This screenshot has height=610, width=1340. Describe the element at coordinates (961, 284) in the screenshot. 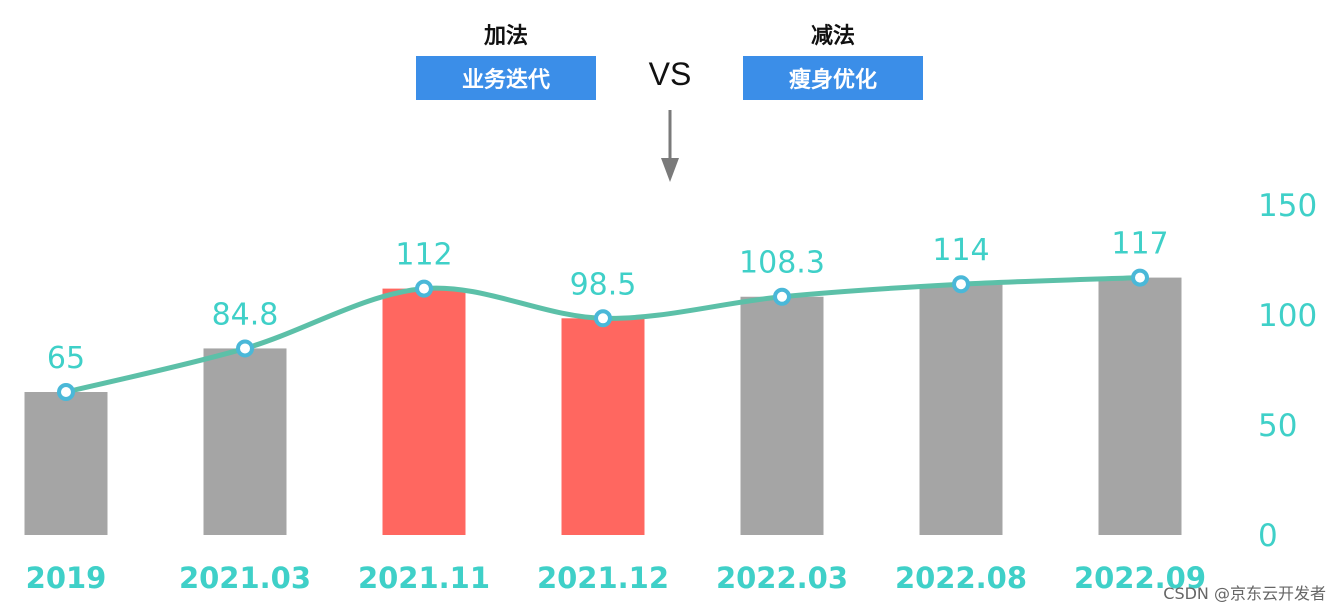

I see `line-marker-2022.08` at that location.